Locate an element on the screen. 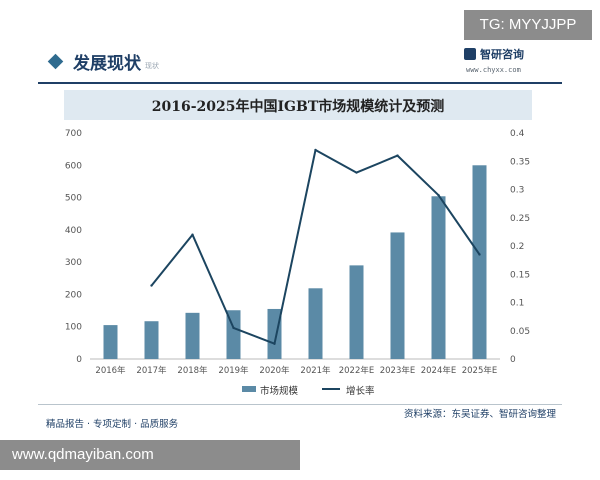 This screenshot has width=600, height=480. watermark-top-badge: TG: MYYJJPP is located at coordinates (528, 25).